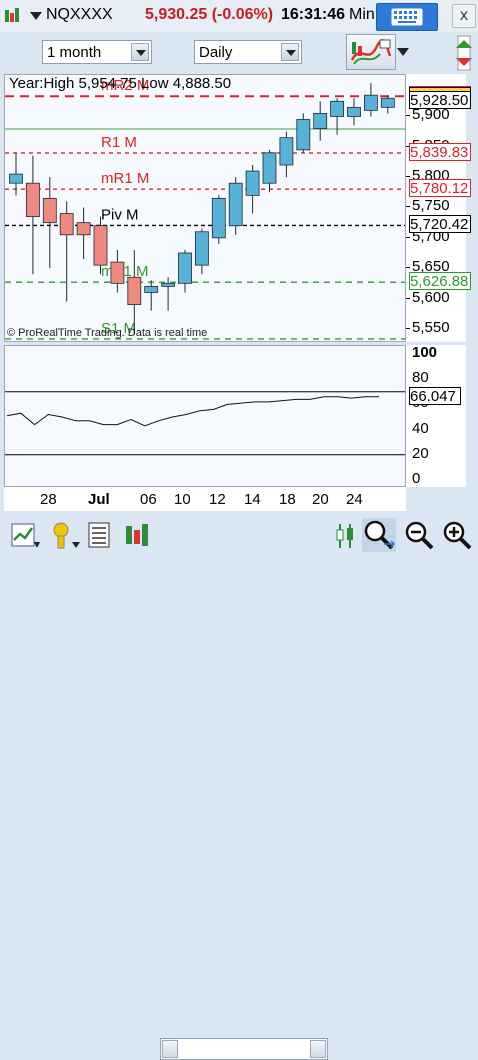  Describe the element at coordinates (216, 52) in the screenshot. I see `interval-value: Daily` at that location.